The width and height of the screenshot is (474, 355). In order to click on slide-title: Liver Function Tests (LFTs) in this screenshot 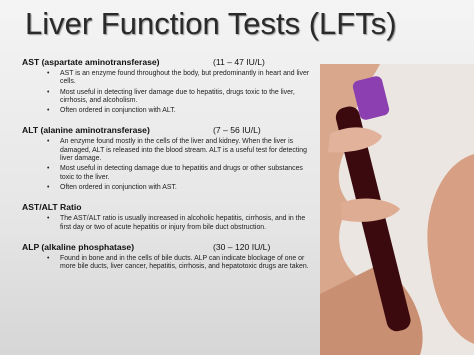, I will do `click(211, 23)`.